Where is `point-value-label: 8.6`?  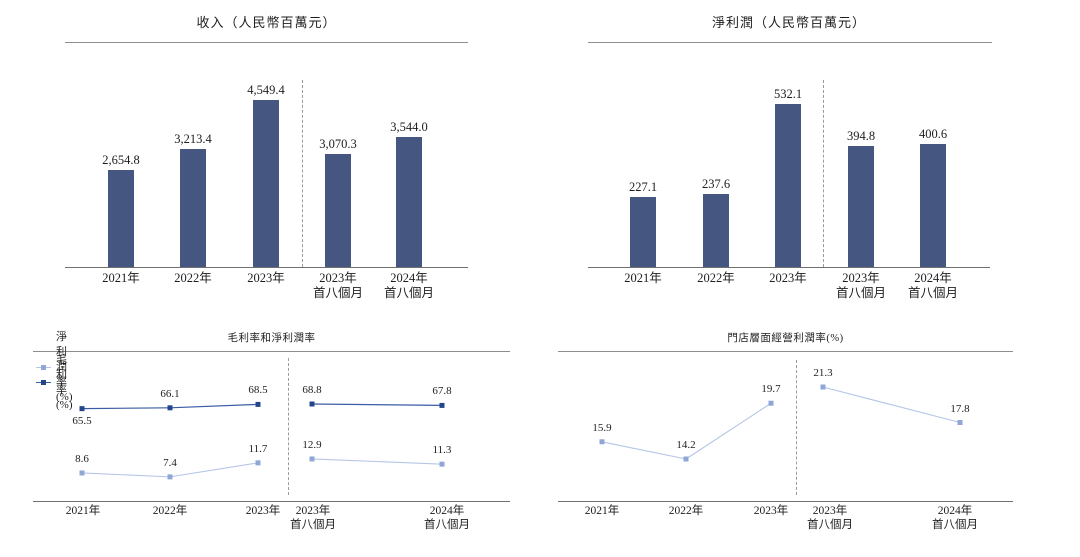 point-value-label: 8.6 is located at coordinates (82, 458).